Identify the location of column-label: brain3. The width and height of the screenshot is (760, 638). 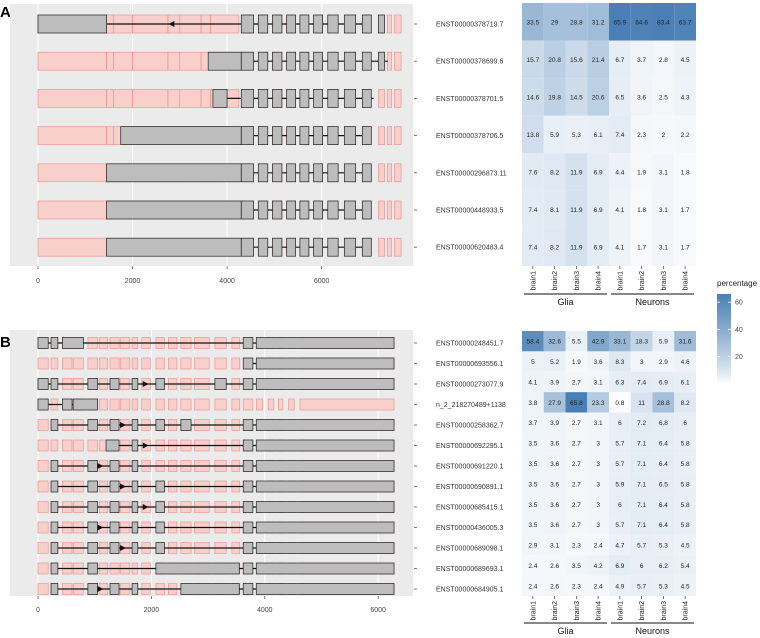
(664, 611).